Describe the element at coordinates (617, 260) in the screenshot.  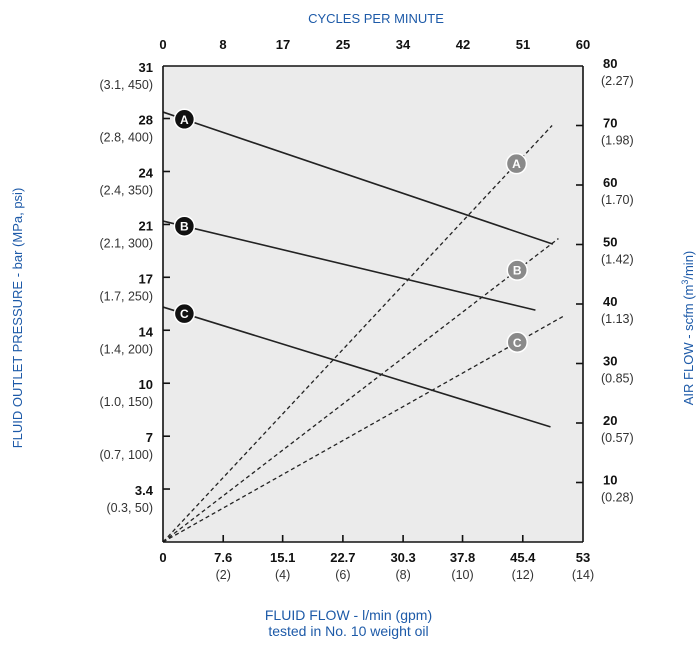
I see `right-tick-sublabel: (1.42)` at that location.